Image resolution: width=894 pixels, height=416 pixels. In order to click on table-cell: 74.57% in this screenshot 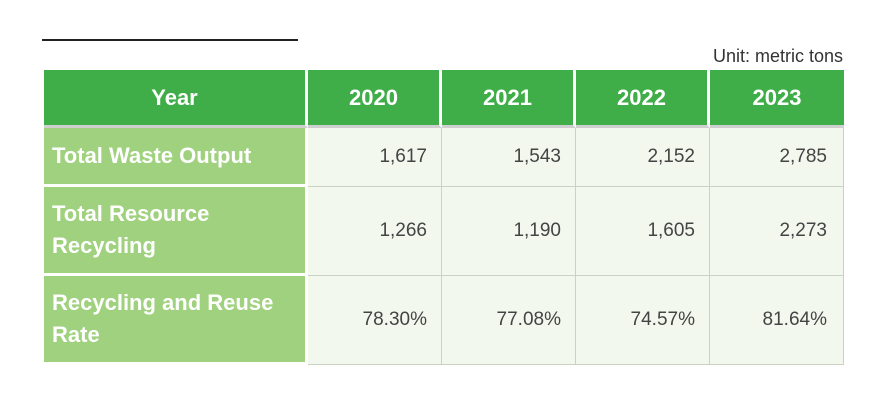, I will do `click(643, 320)`.